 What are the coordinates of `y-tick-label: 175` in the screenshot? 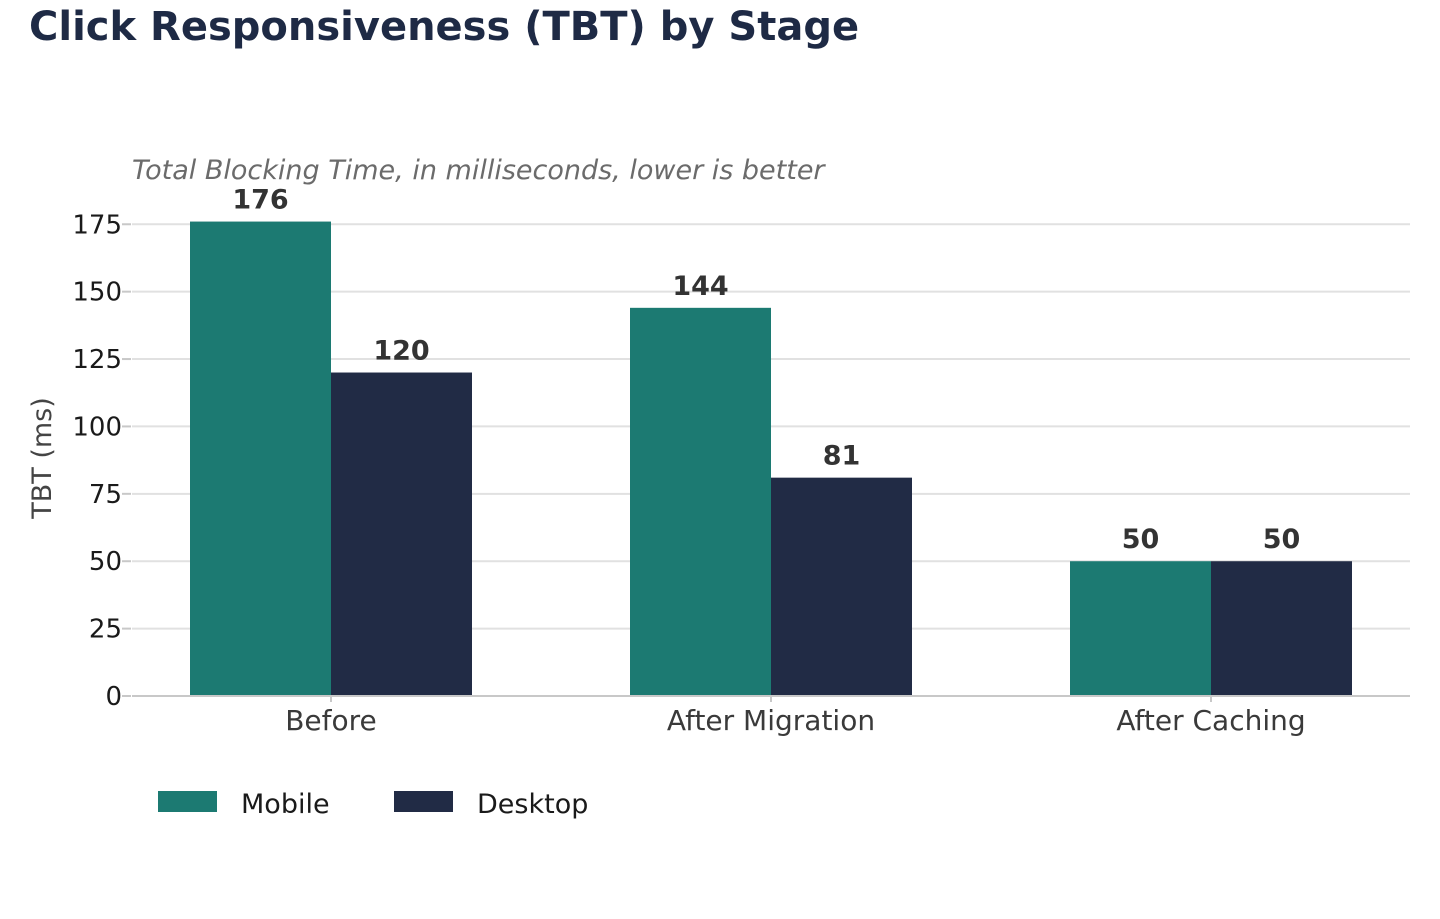 It's located at (97, 225).